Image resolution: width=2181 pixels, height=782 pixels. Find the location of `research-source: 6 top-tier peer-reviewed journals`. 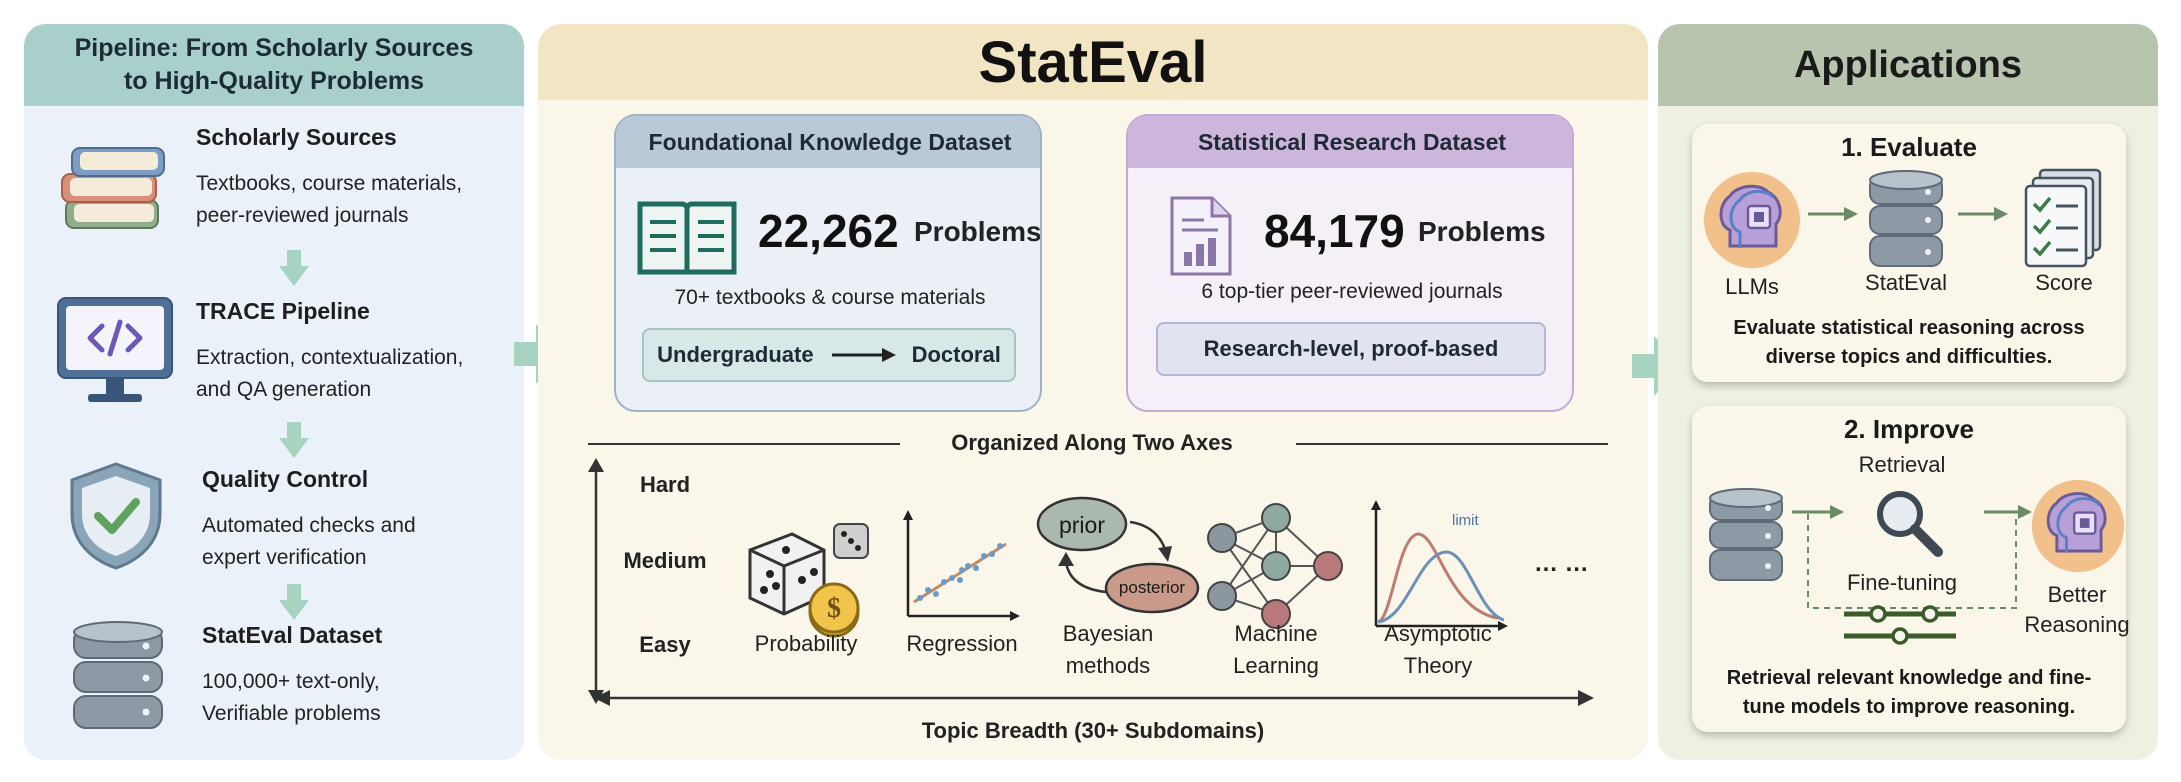

research-source: 6 top-tier peer-reviewed journals is located at coordinates (1352, 291).